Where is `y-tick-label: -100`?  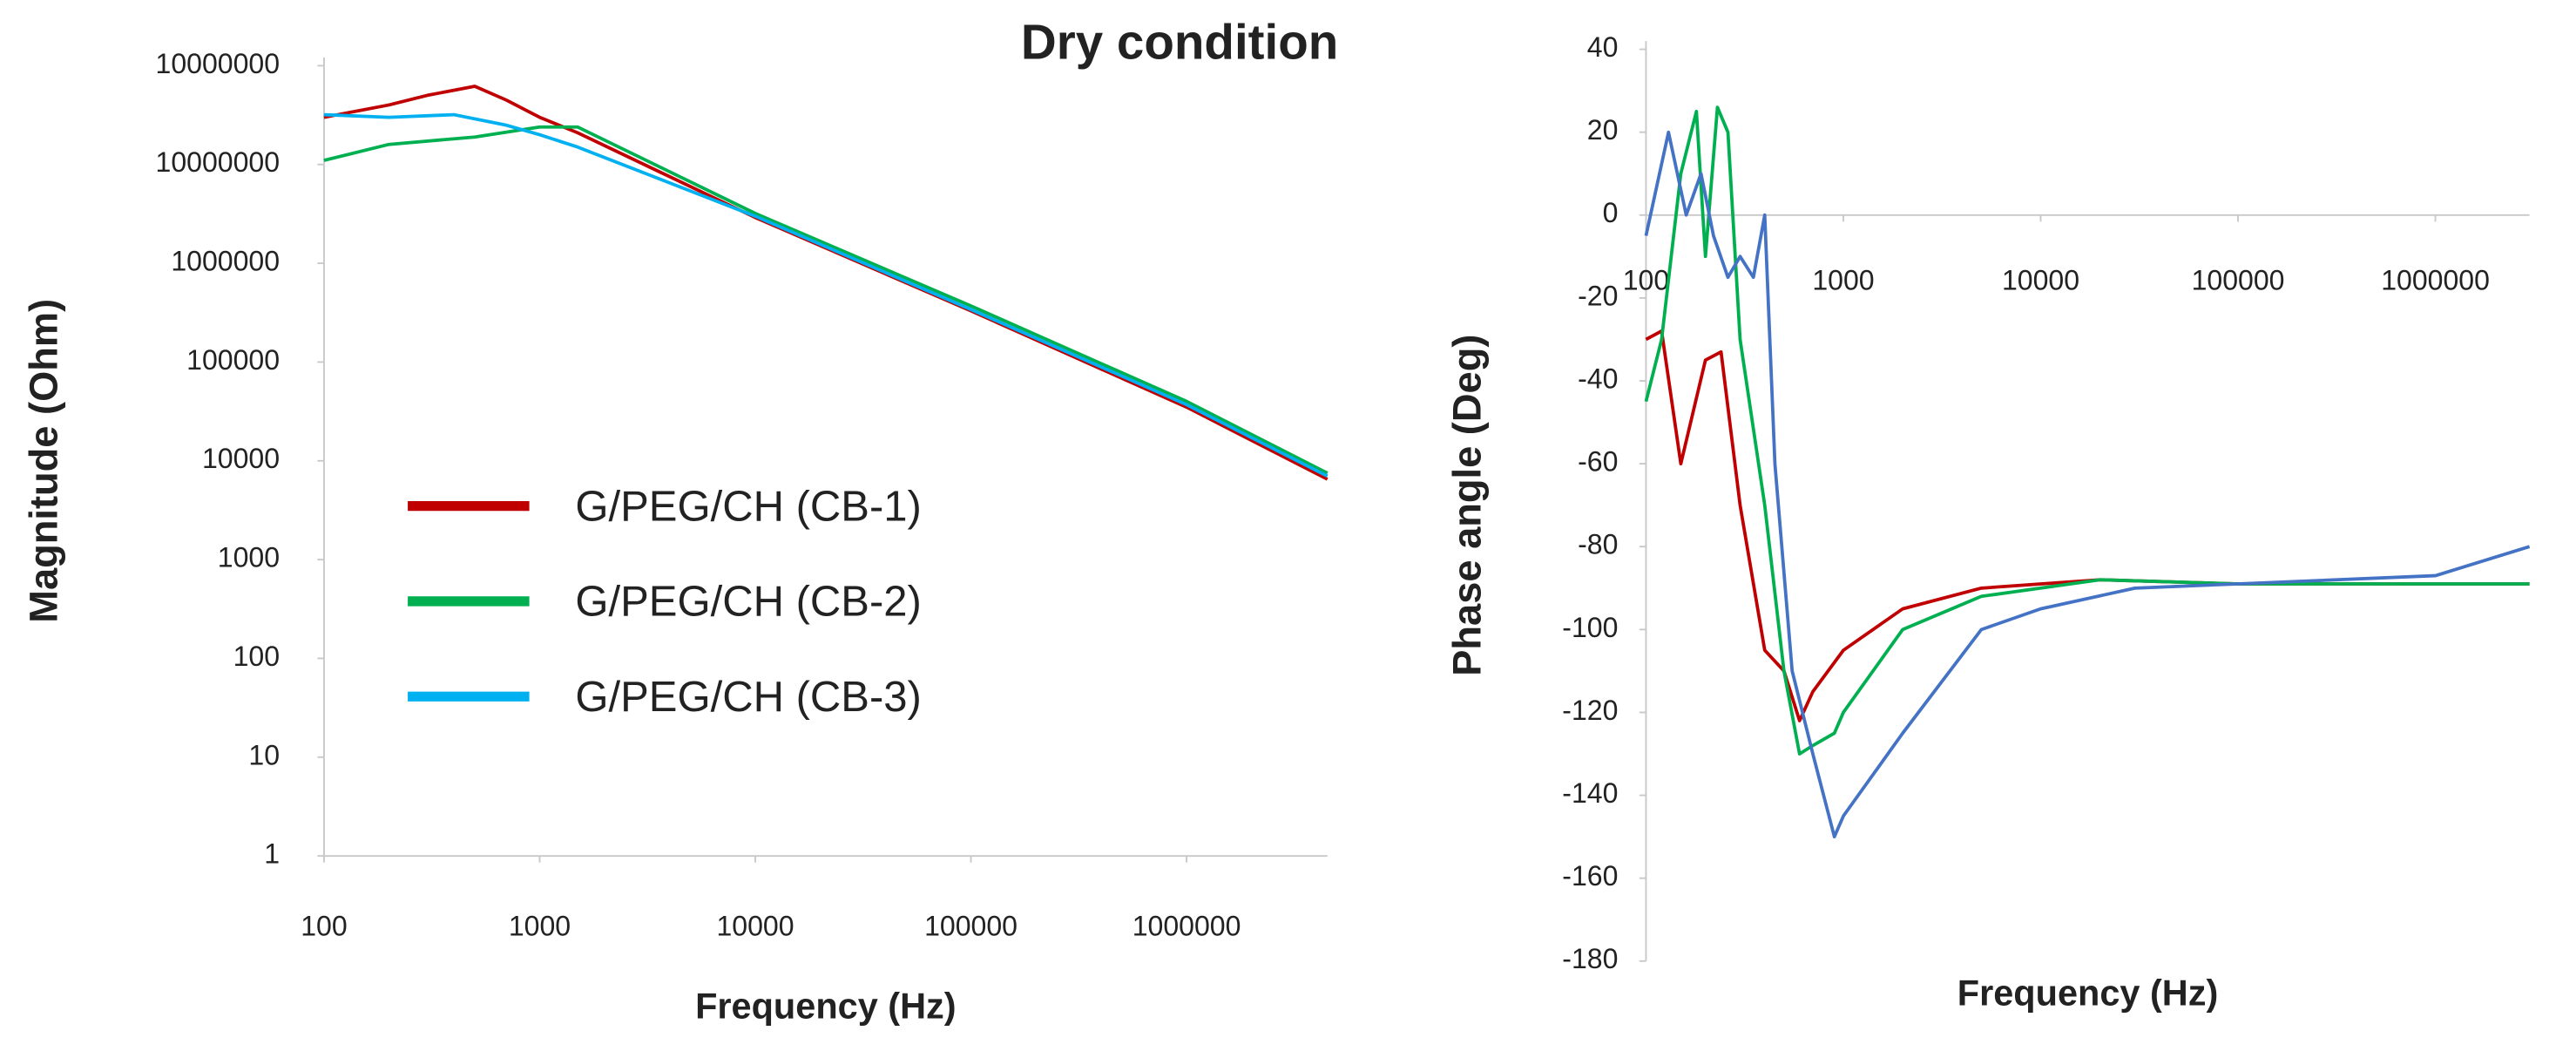
y-tick-label: -100 is located at coordinates (1590, 627).